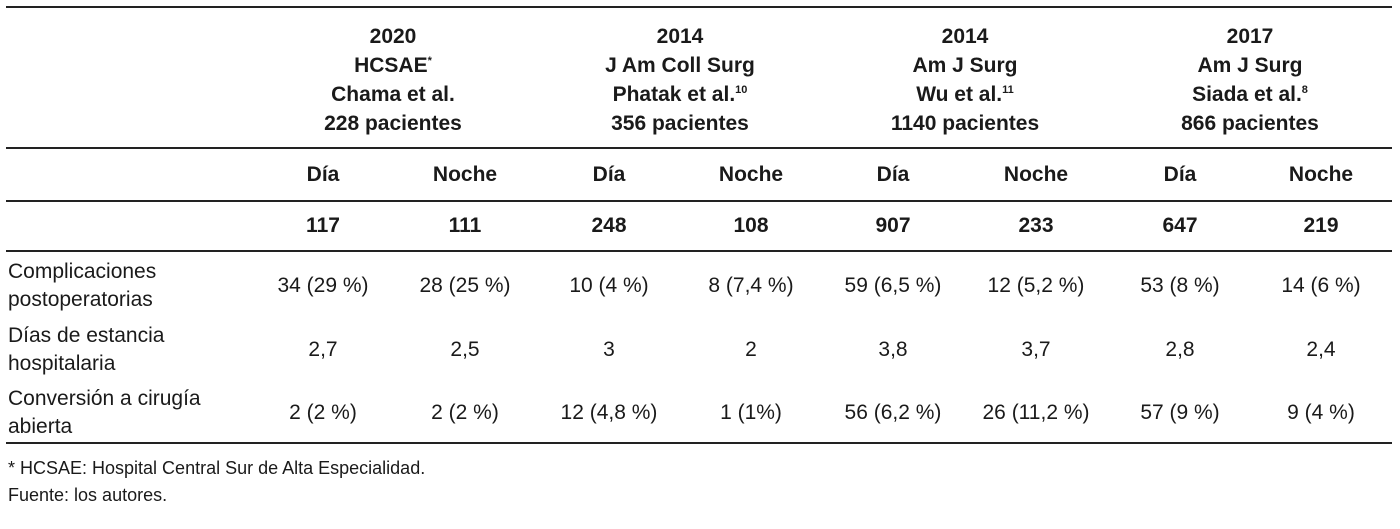  What do you see at coordinates (751, 349) in the screenshot?
I see `table-cell: 2` at bounding box center [751, 349].